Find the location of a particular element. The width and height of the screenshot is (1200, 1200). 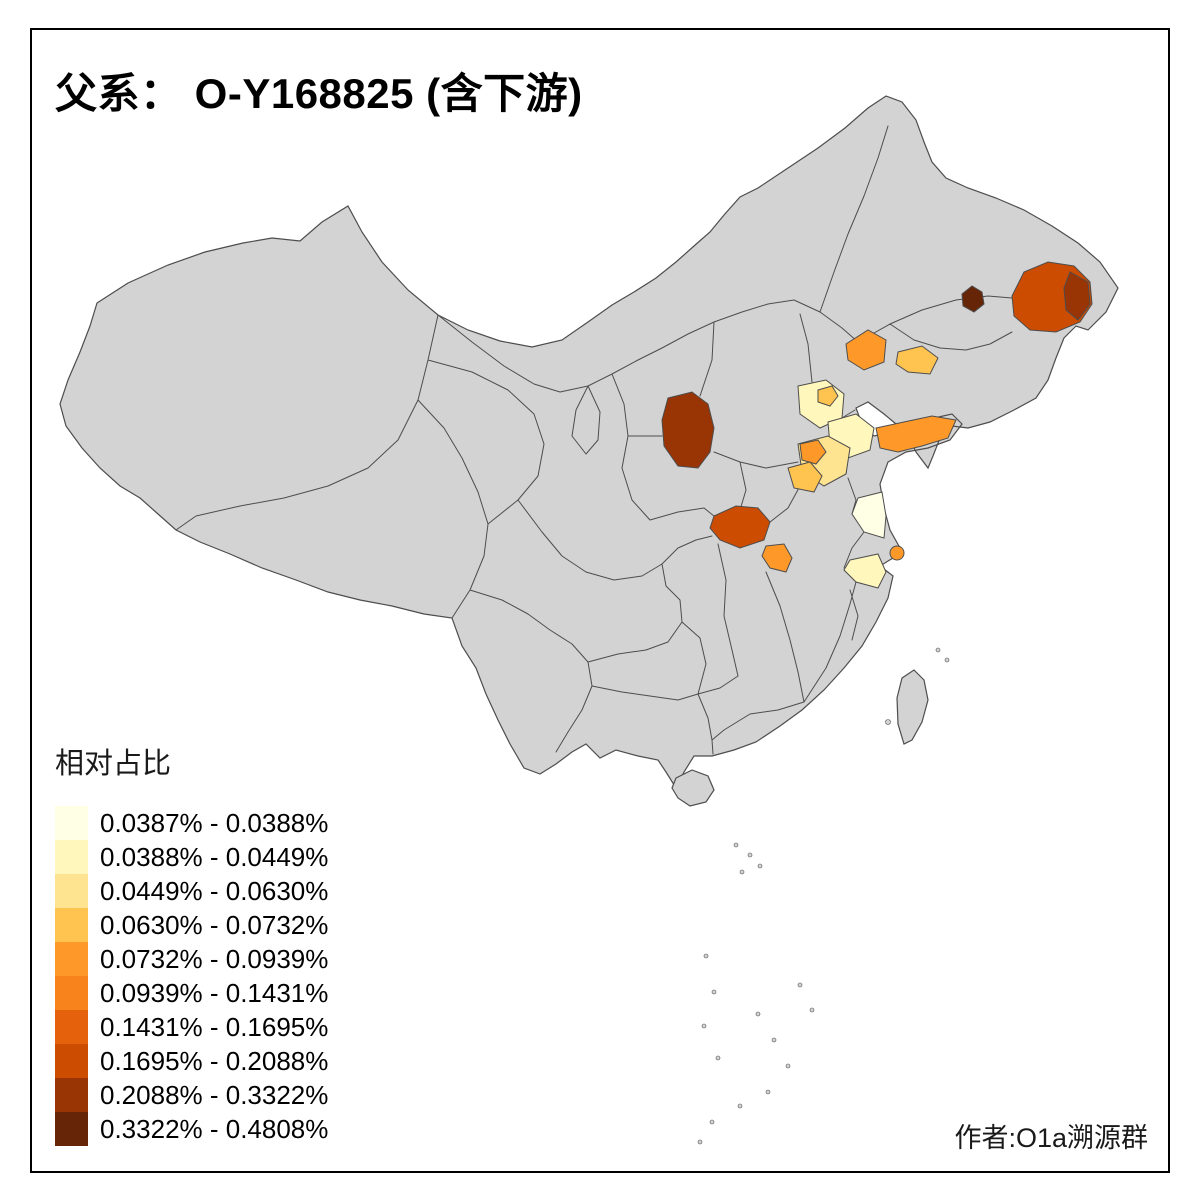

region-jiangsu-south is located at coordinates (869, 515).